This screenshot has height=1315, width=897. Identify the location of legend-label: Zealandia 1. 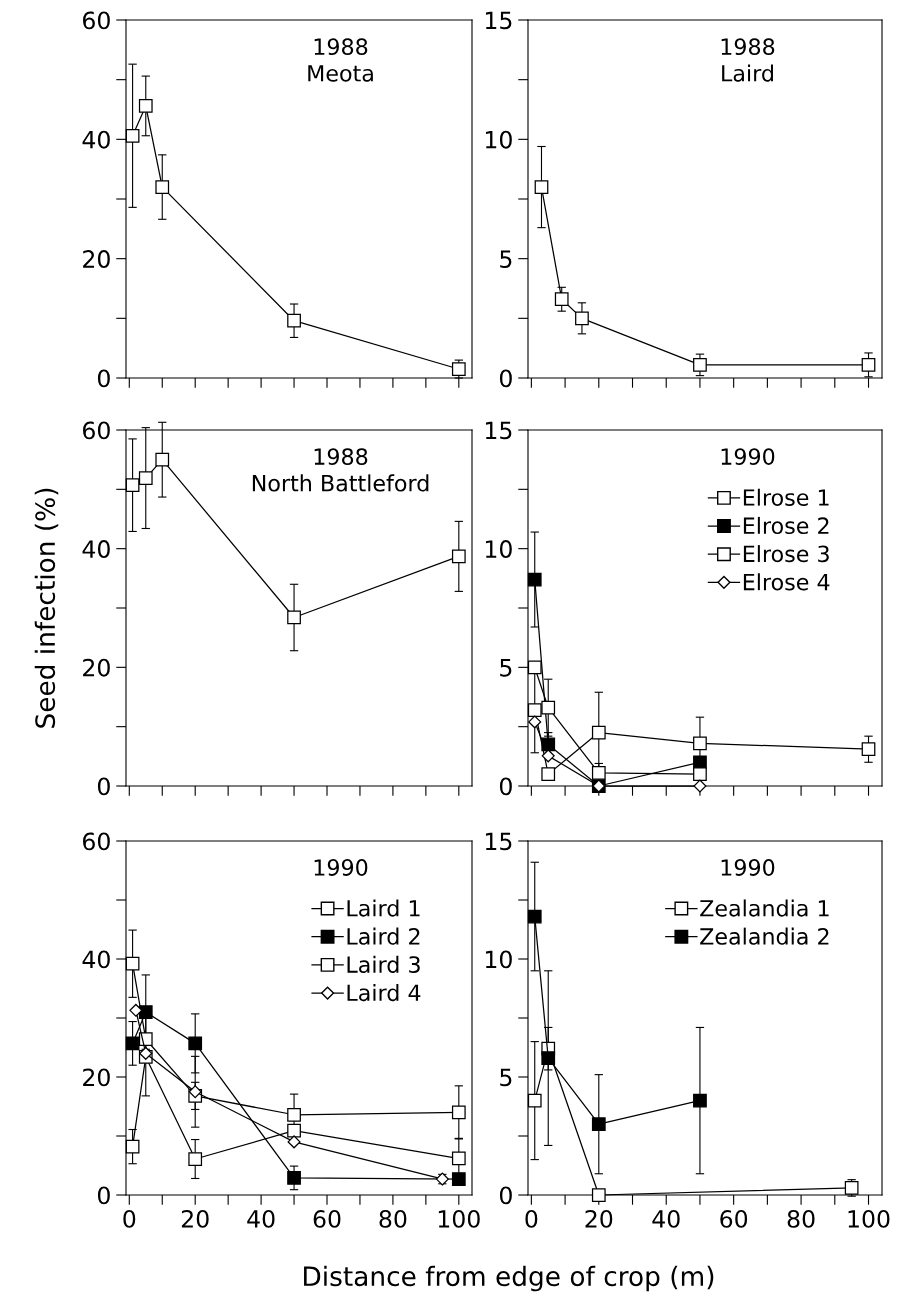
(764, 908).